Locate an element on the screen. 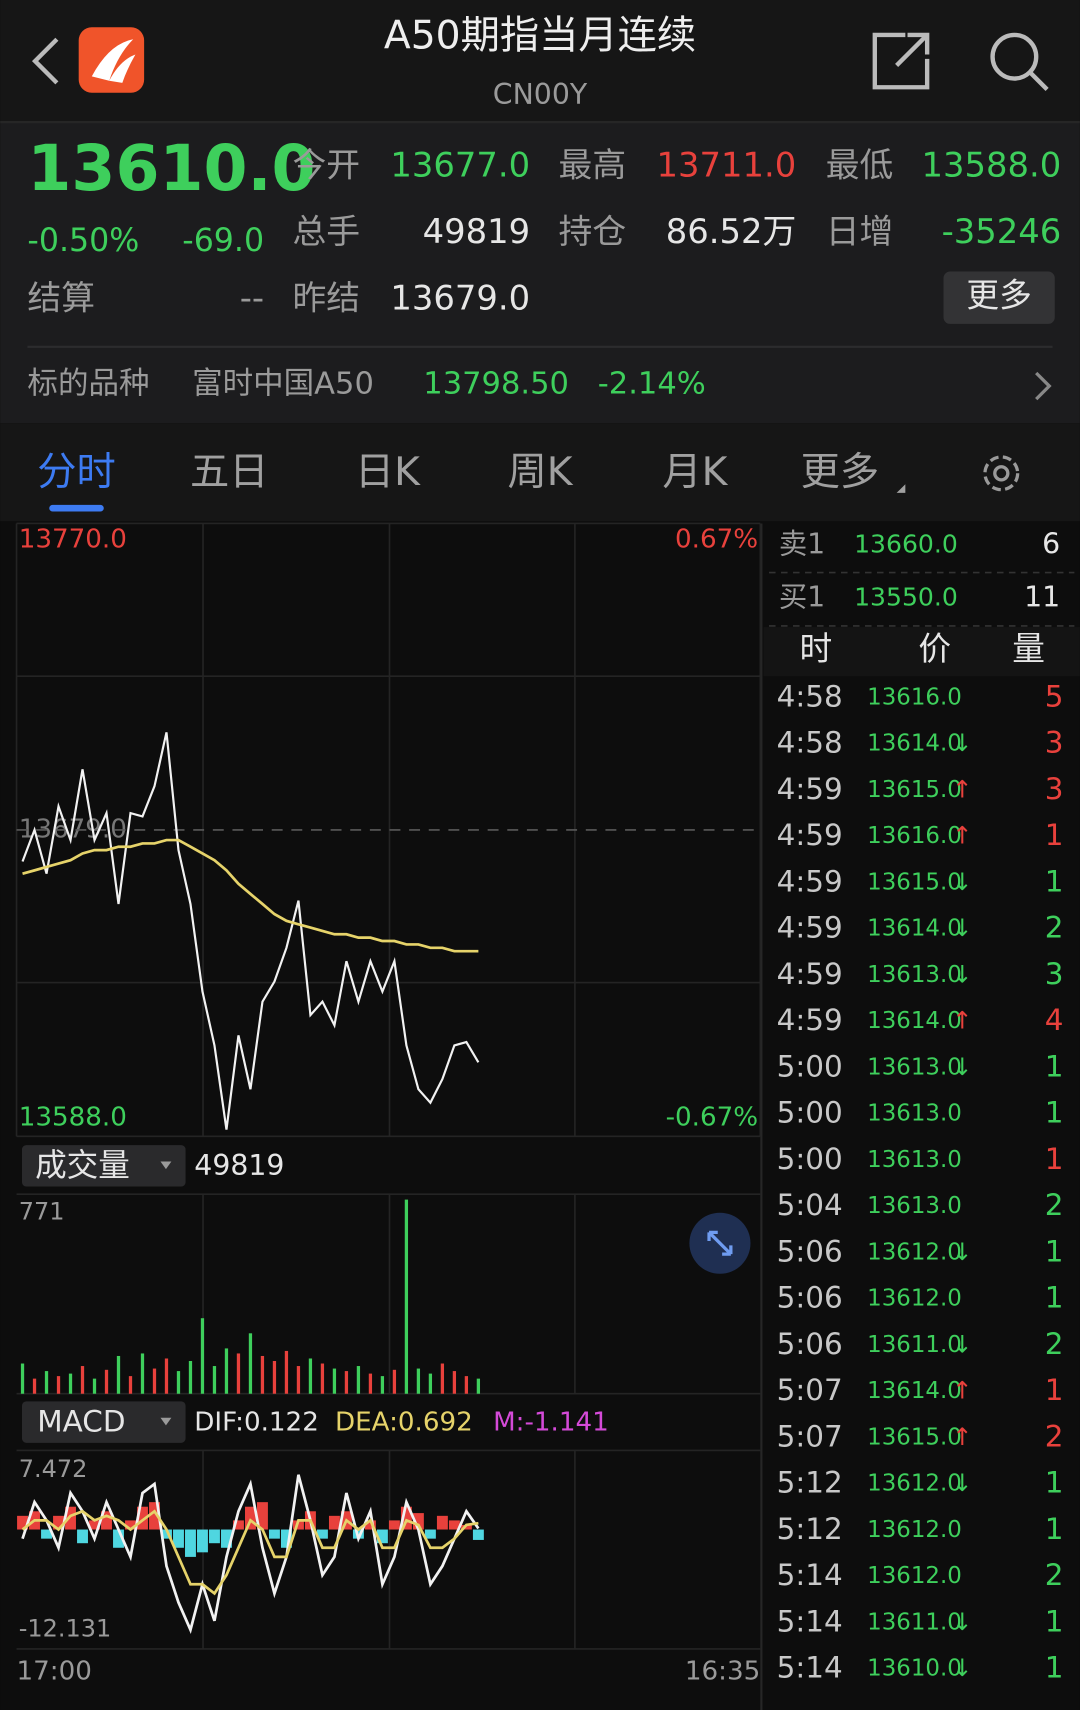 Image resolution: width=1080 pixels, height=1710 pixels. underlying-chevron is located at coordinates (1043, 386).